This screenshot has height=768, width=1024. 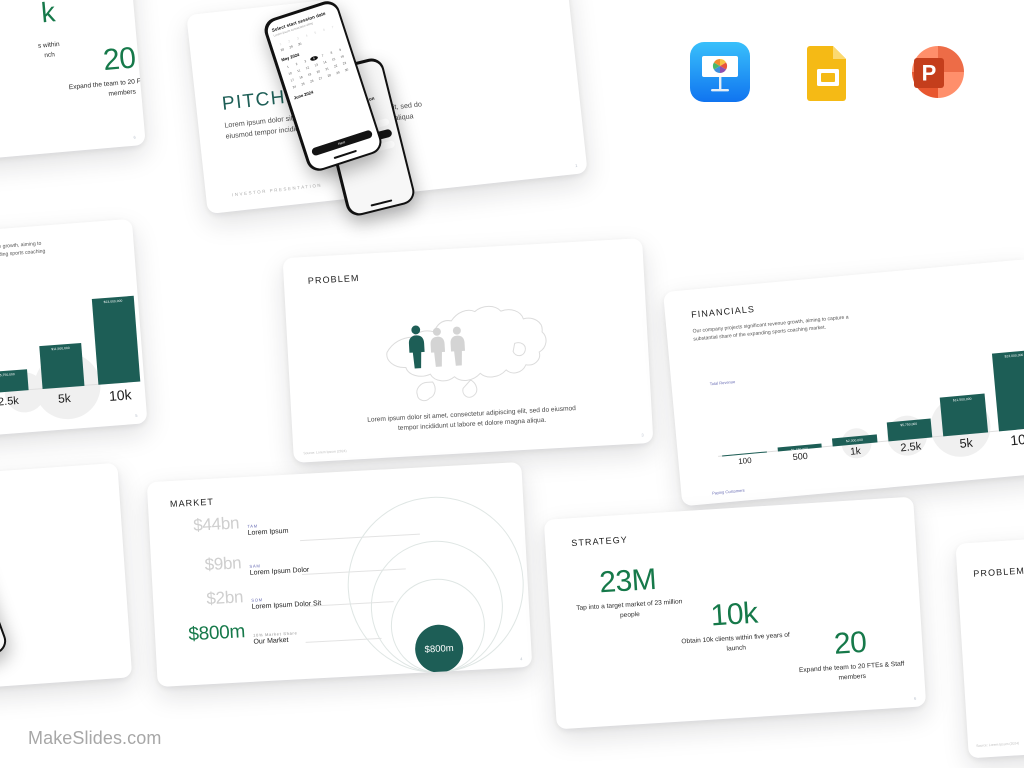 I want to click on stat-partial: k, so click(x=48, y=15).